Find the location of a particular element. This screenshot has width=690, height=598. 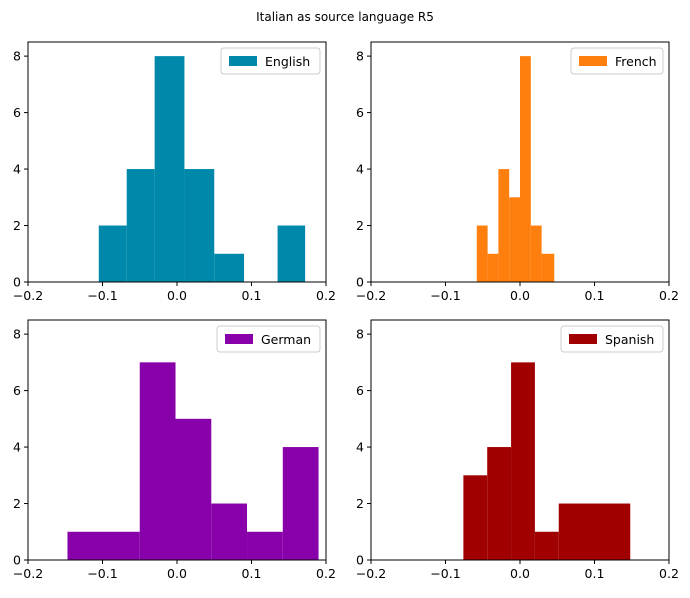

legend-label: German is located at coordinates (286, 339).